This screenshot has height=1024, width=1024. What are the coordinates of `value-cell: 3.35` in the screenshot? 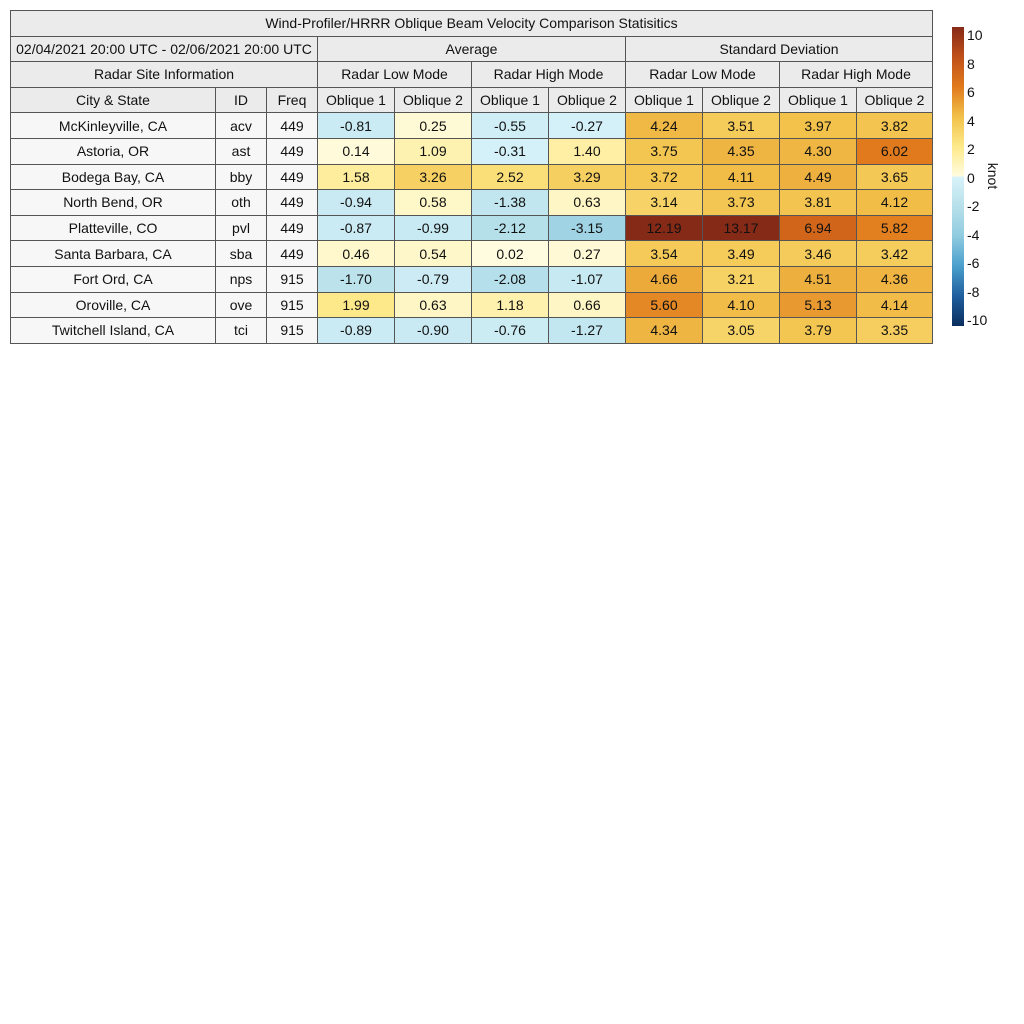 It's located at (894, 330).